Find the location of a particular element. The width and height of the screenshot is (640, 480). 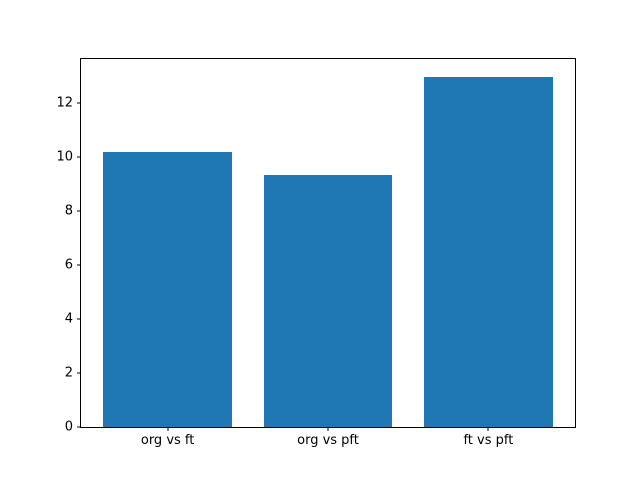

bar-ft-vs-pft is located at coordinates (488, 251).